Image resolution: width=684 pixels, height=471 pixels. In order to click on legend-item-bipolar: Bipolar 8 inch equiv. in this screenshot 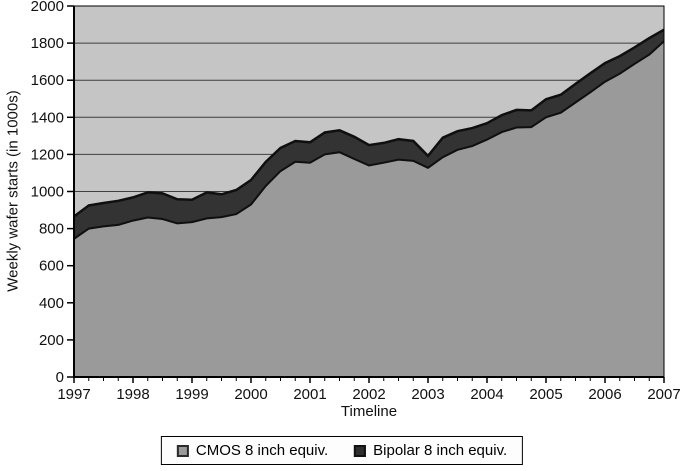, I will do `click(430, 450)`.